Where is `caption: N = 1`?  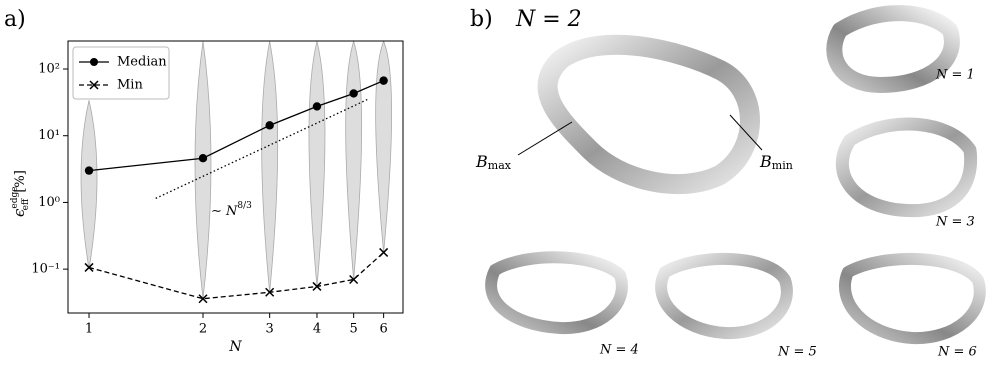 caption: N = 1 is located at coordinates (955, 75).